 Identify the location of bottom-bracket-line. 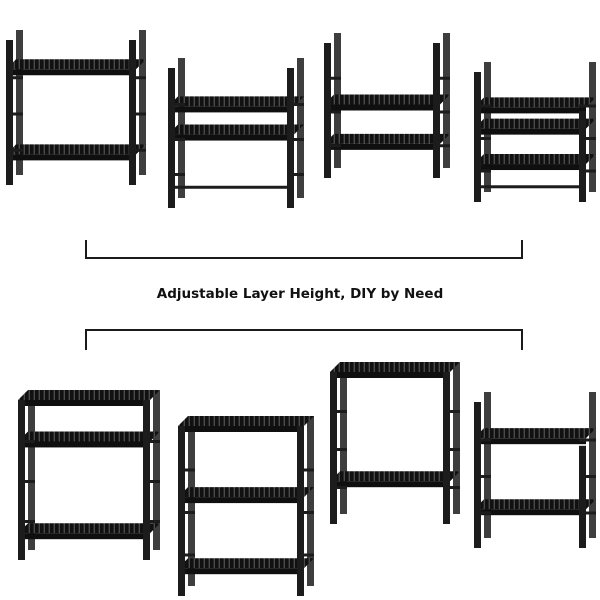
(304, 339).